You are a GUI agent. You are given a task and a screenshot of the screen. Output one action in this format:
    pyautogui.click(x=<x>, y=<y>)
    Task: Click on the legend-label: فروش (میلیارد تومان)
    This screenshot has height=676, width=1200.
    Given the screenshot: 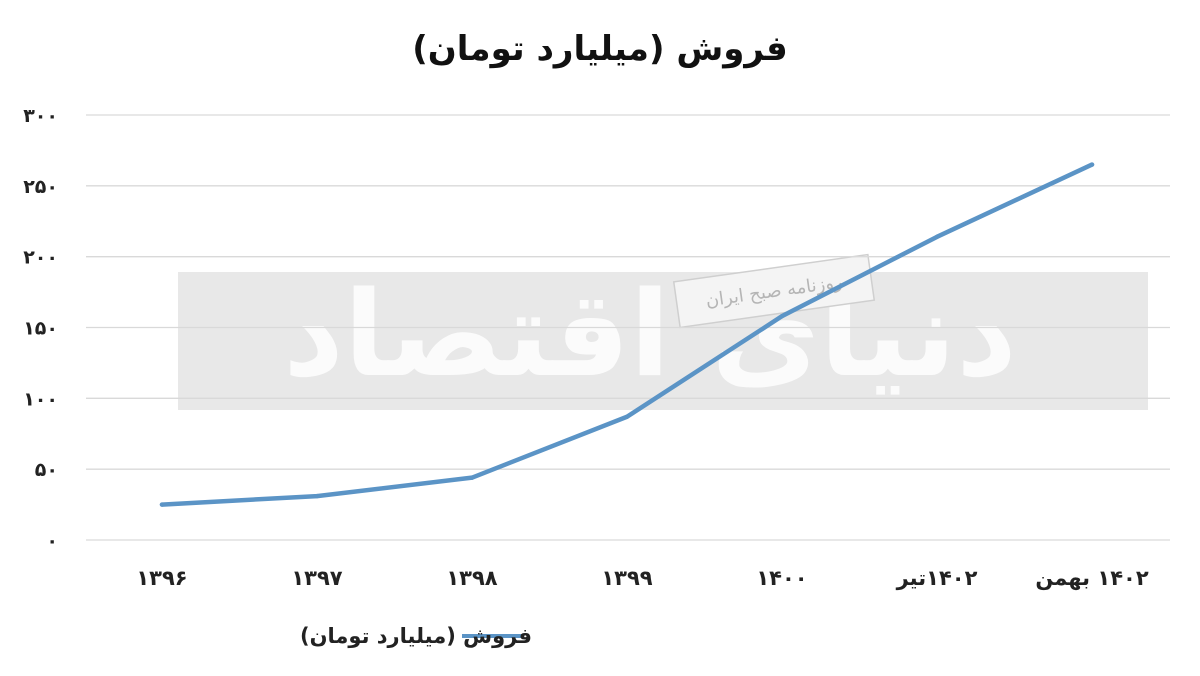 What is the action you would take?
    pyautogui.click(x=416, y=636)
    